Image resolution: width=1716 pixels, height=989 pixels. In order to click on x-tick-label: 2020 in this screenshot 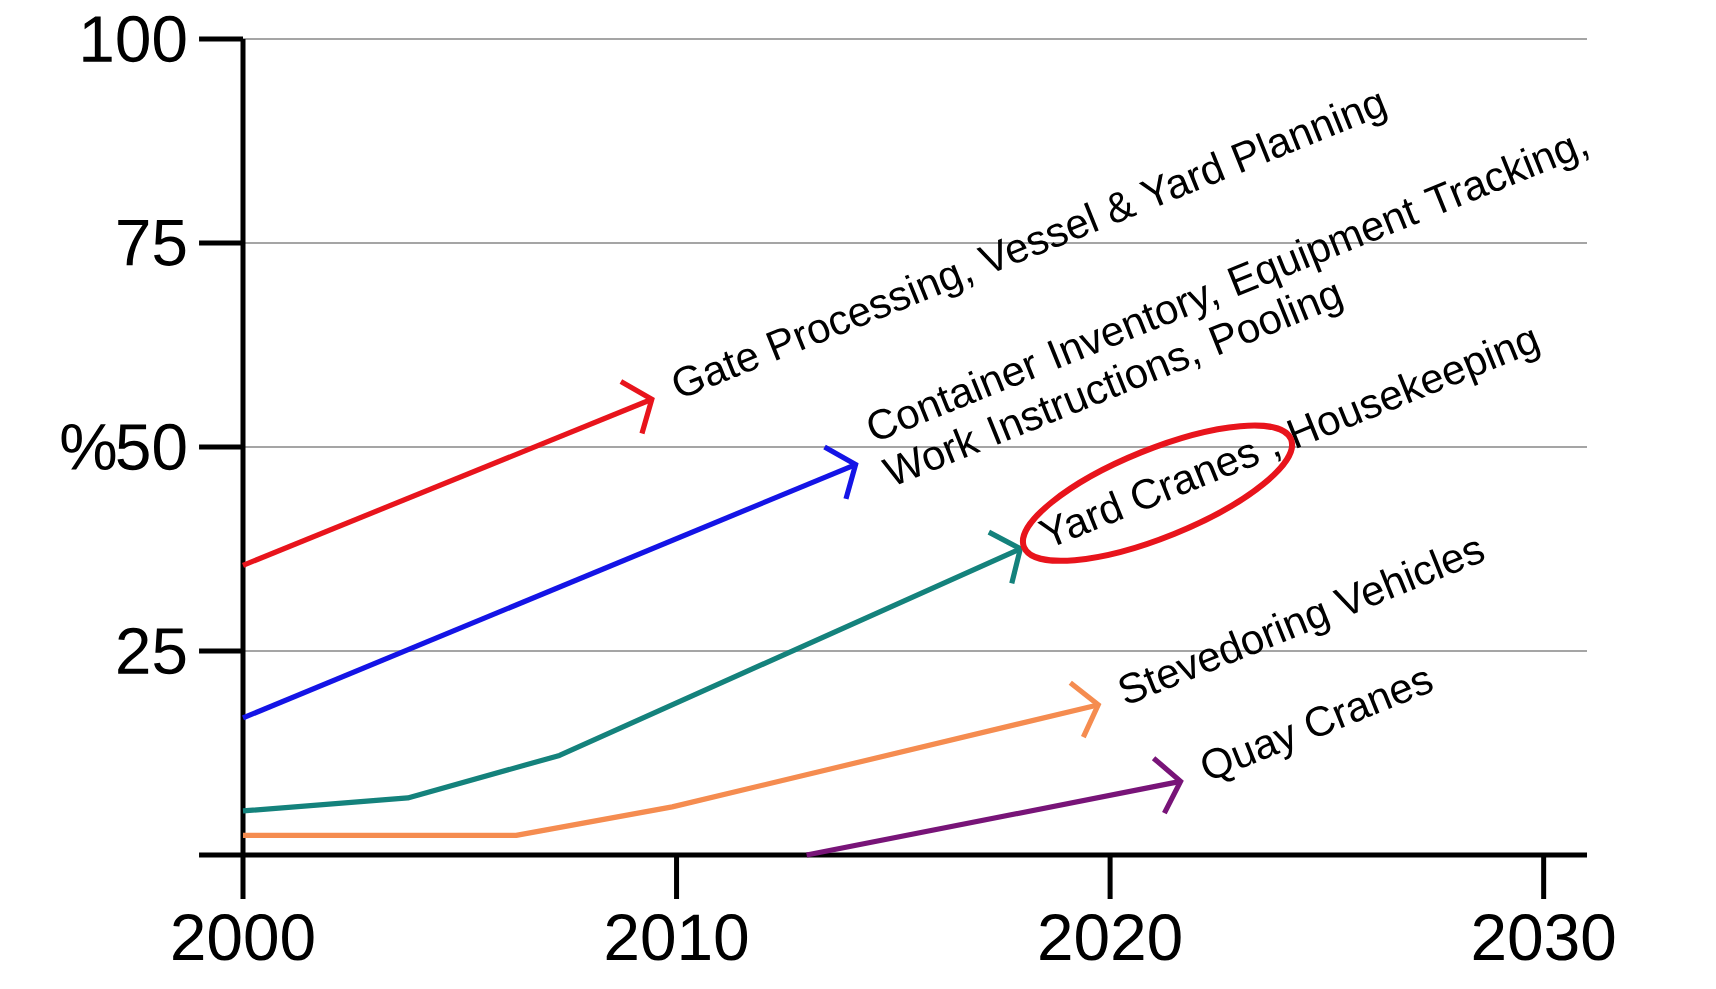, I will do `click(1110, 937)`.